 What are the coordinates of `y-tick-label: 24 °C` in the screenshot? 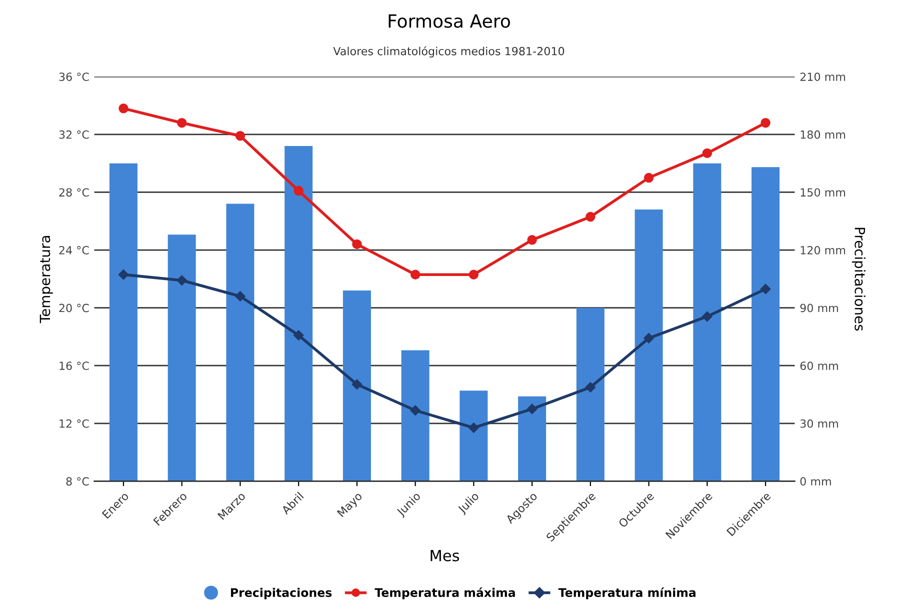 It's located at (74, 250).